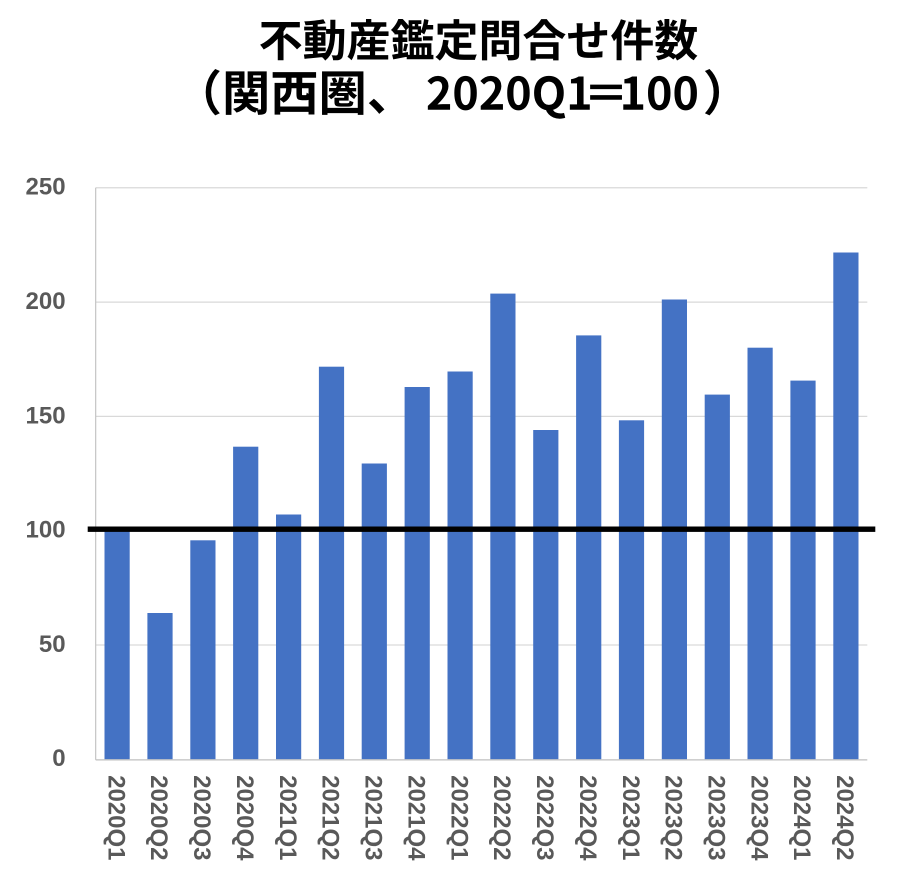 This screenshot has width=900, height=882. Describe the element at coordinates (330, 817) in the screenshot. I see `svg-text: 2021Q2` at that location.